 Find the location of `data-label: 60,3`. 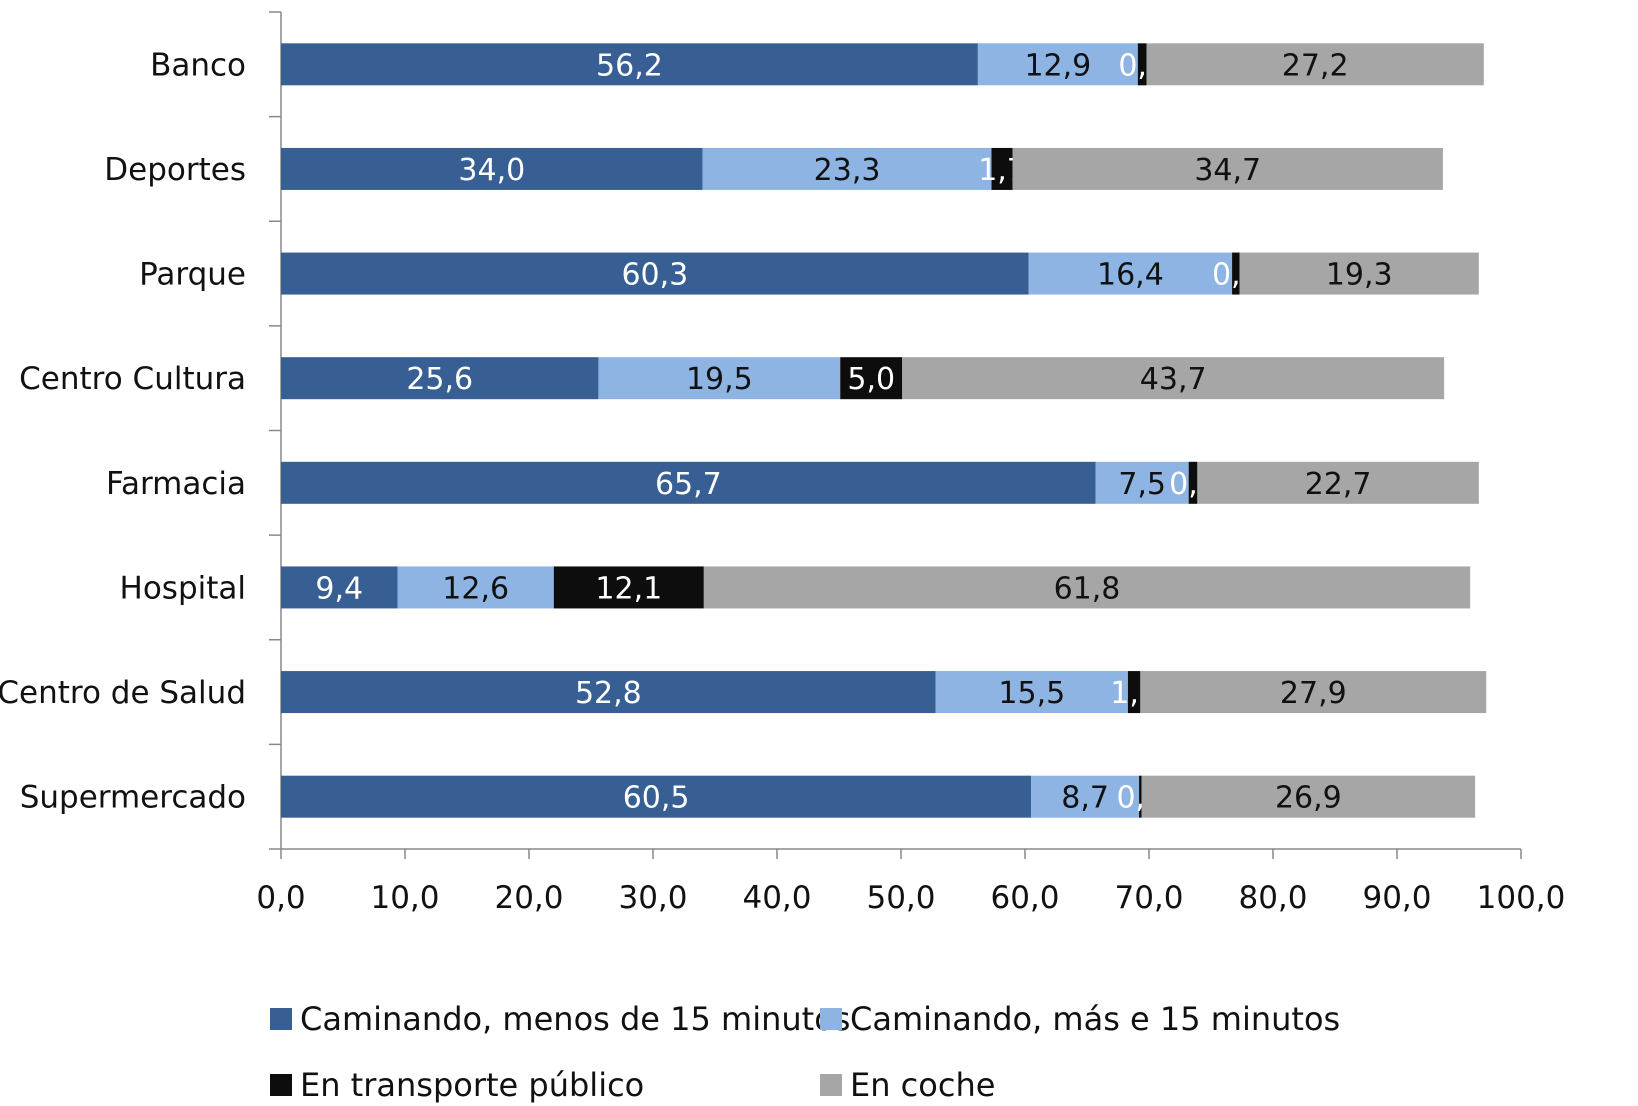

data-label: 60,3 is located at coordinates (654, 275).